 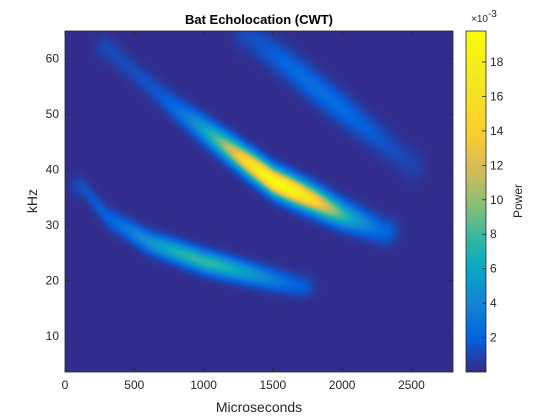 I want to click on x-tick-label: 0, so click(x=65, y=385).